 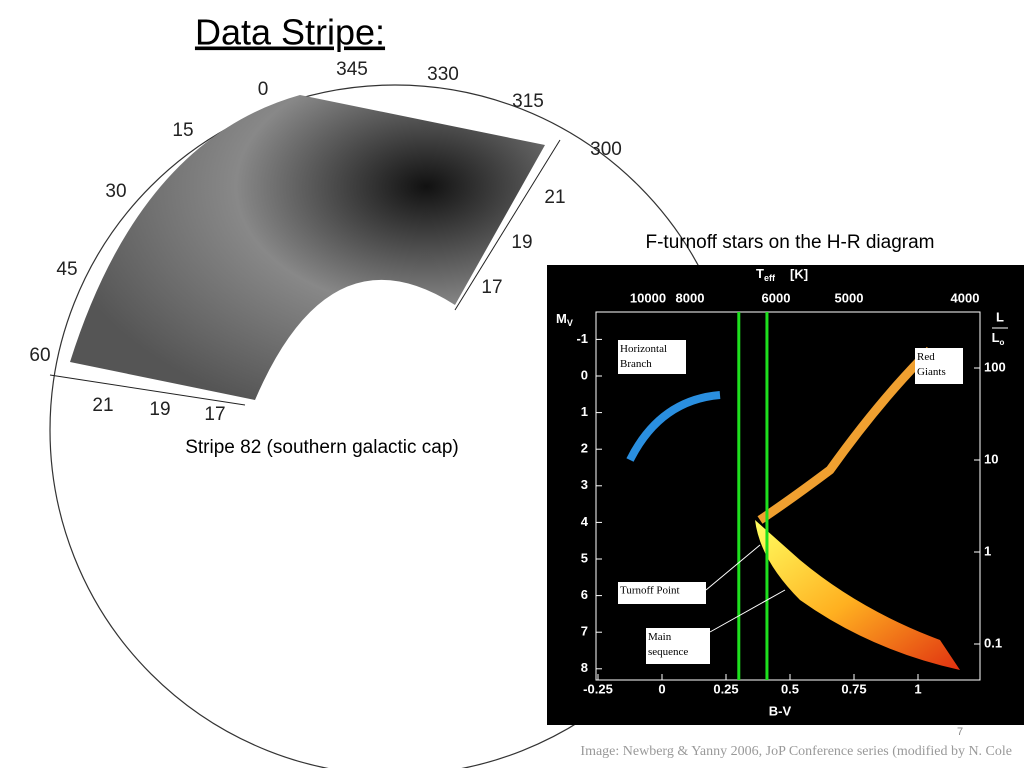 I want to click on ra-label: 45, so click(x=66, y=269).